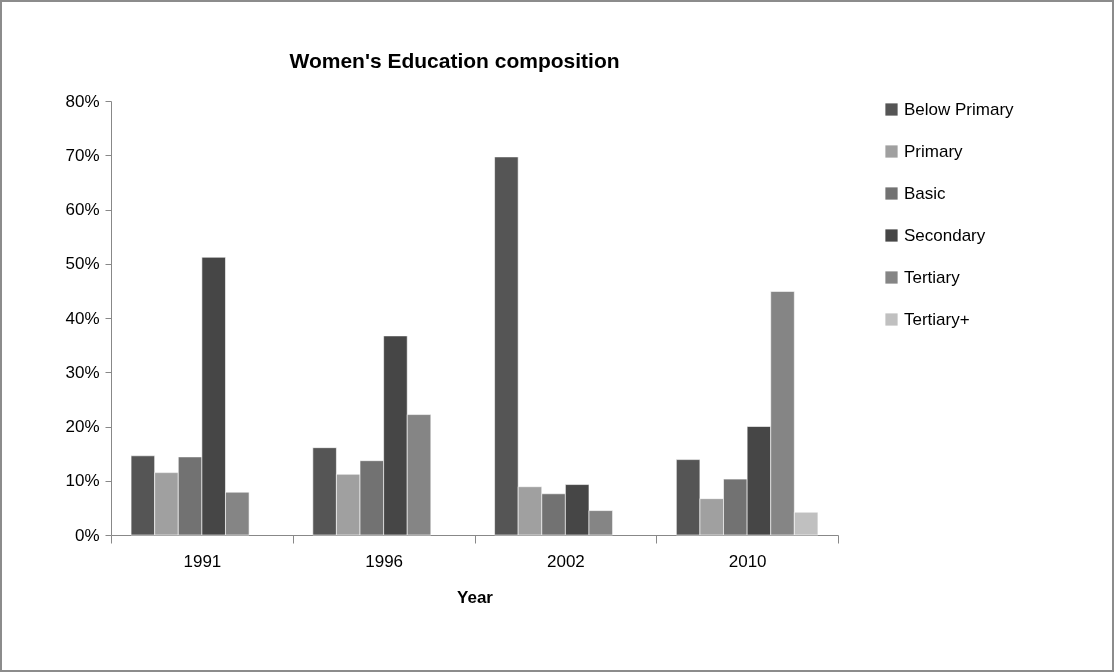 The image size is (1114, 672). What do you see at coordinates (82, 264) in the screenshot?
I see `y-tick-label: 50%` at bounding box center [82, 264].